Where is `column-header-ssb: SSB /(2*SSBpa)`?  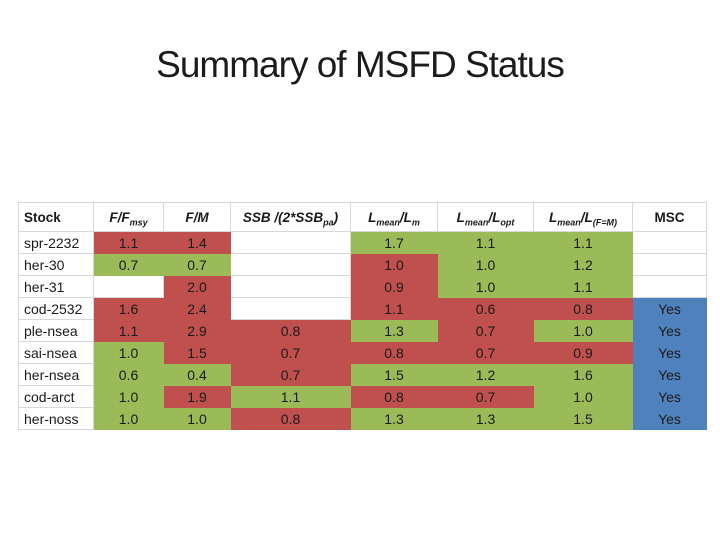 column-header-ssb: SSB /(2*SSBpa) is located at coordinates (290, 217).